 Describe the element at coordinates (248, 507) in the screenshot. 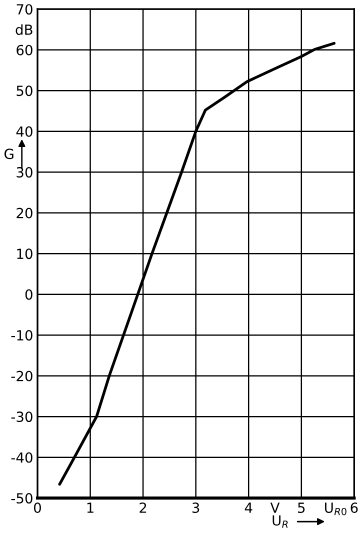

I see `x-tick-label: 4` at that location.